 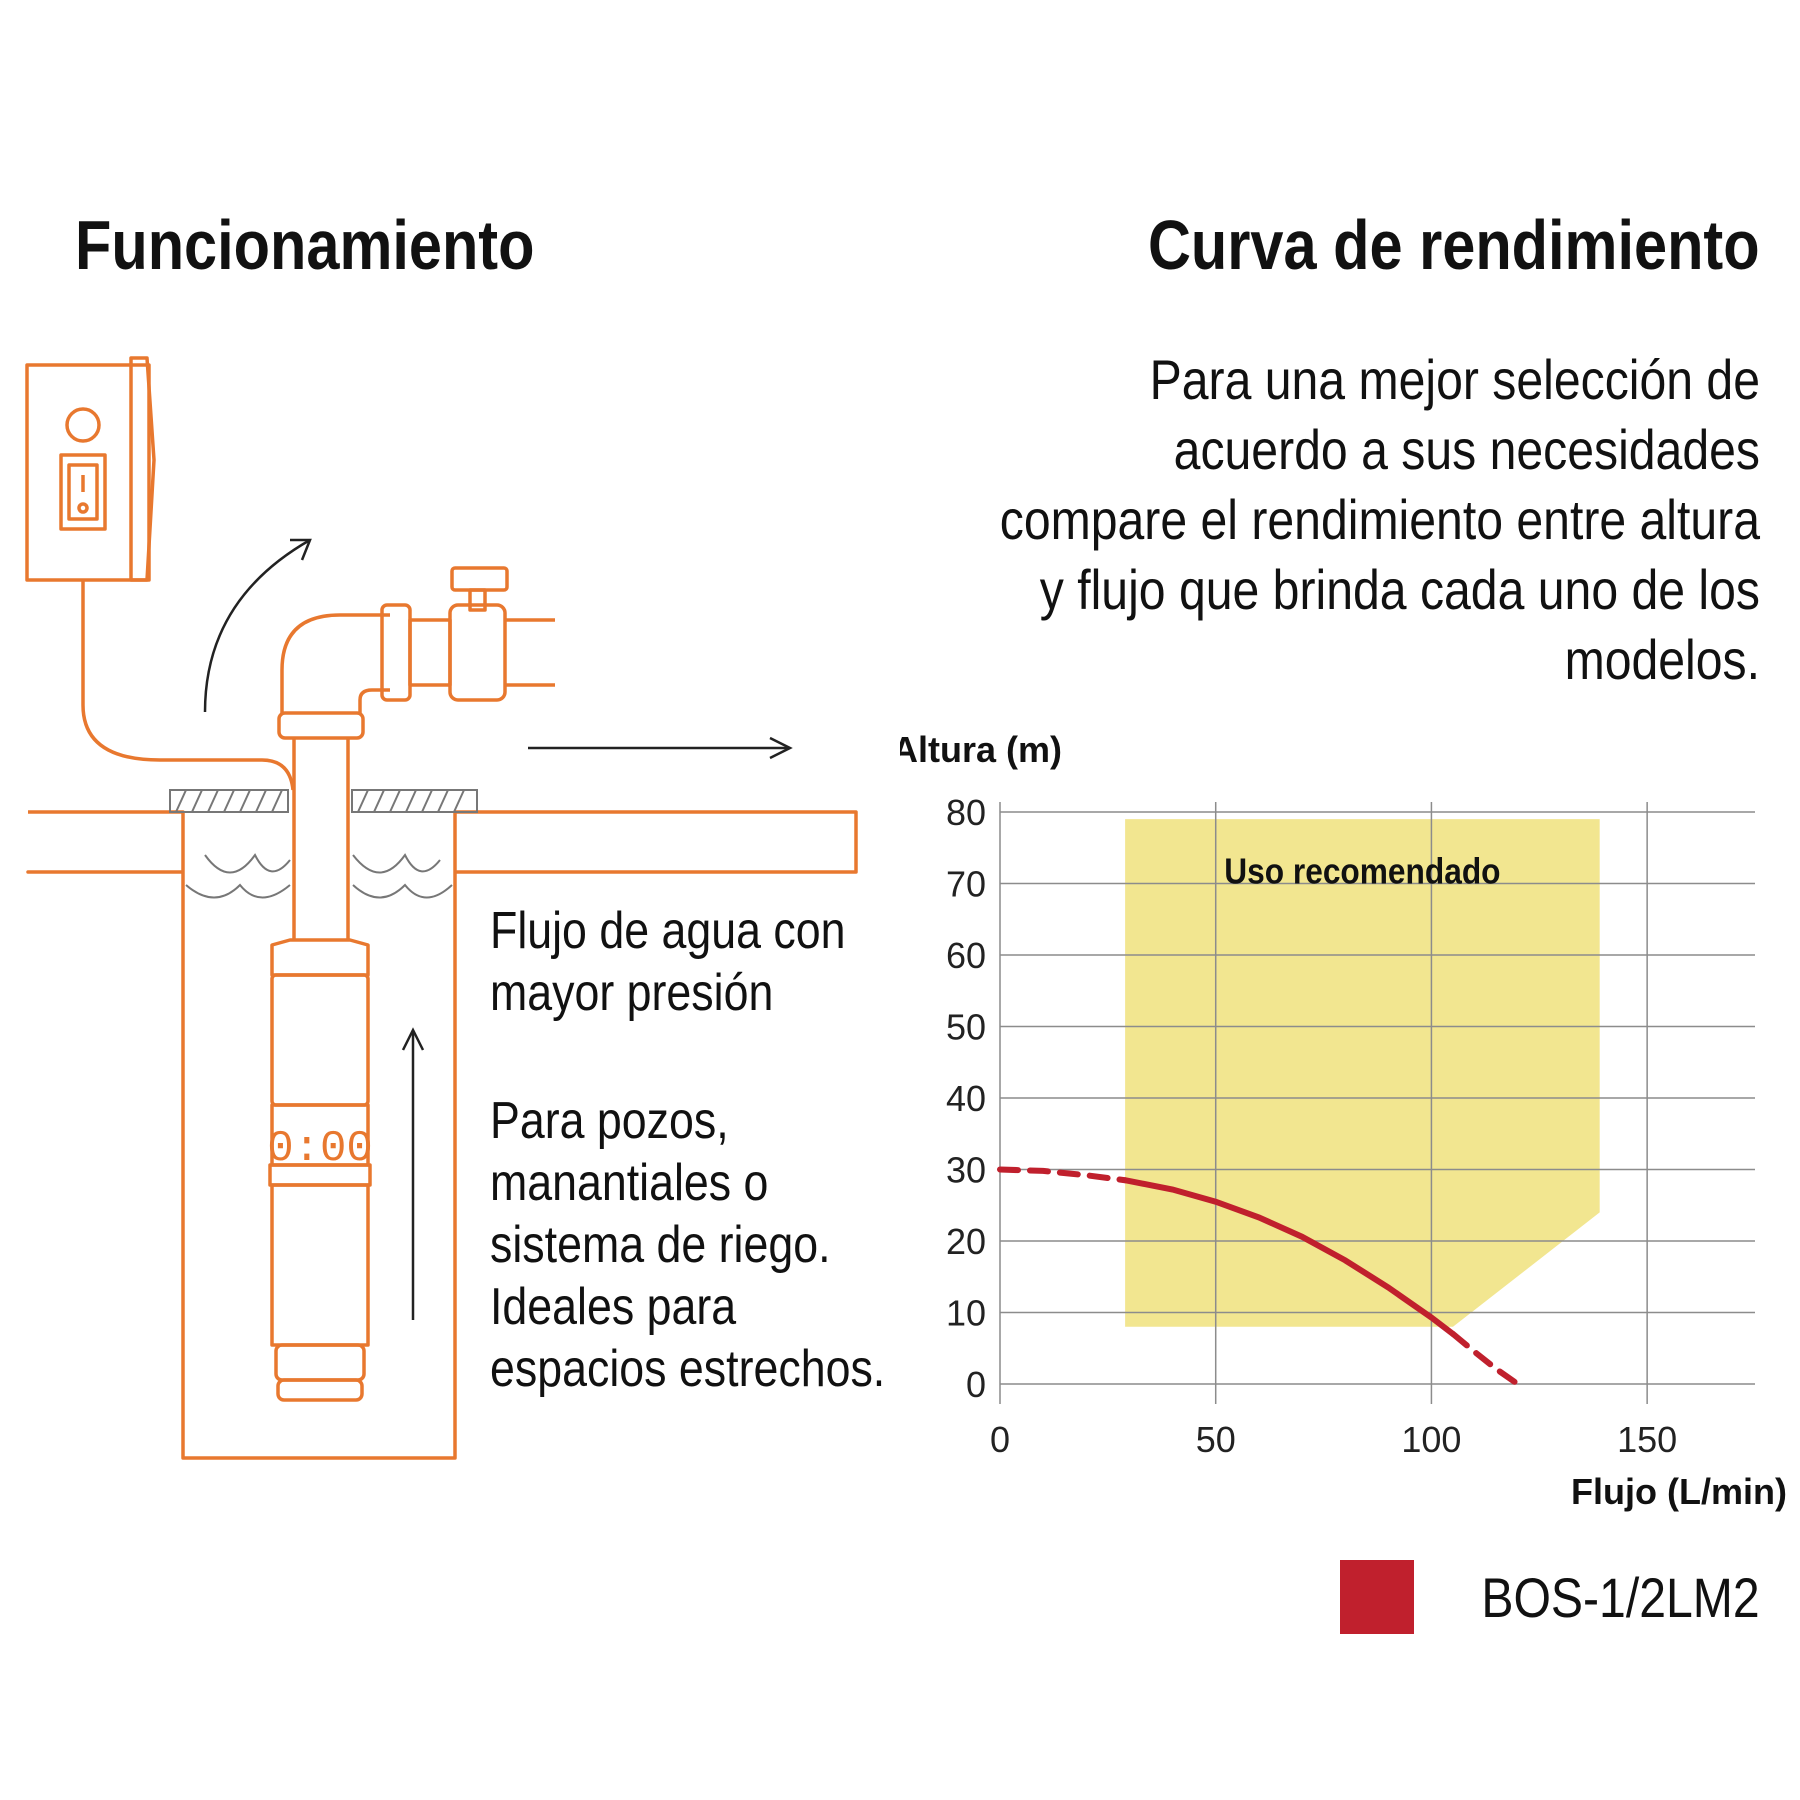 I want to click on series-curve-dashed-end, so click(x=1485, y=1358).